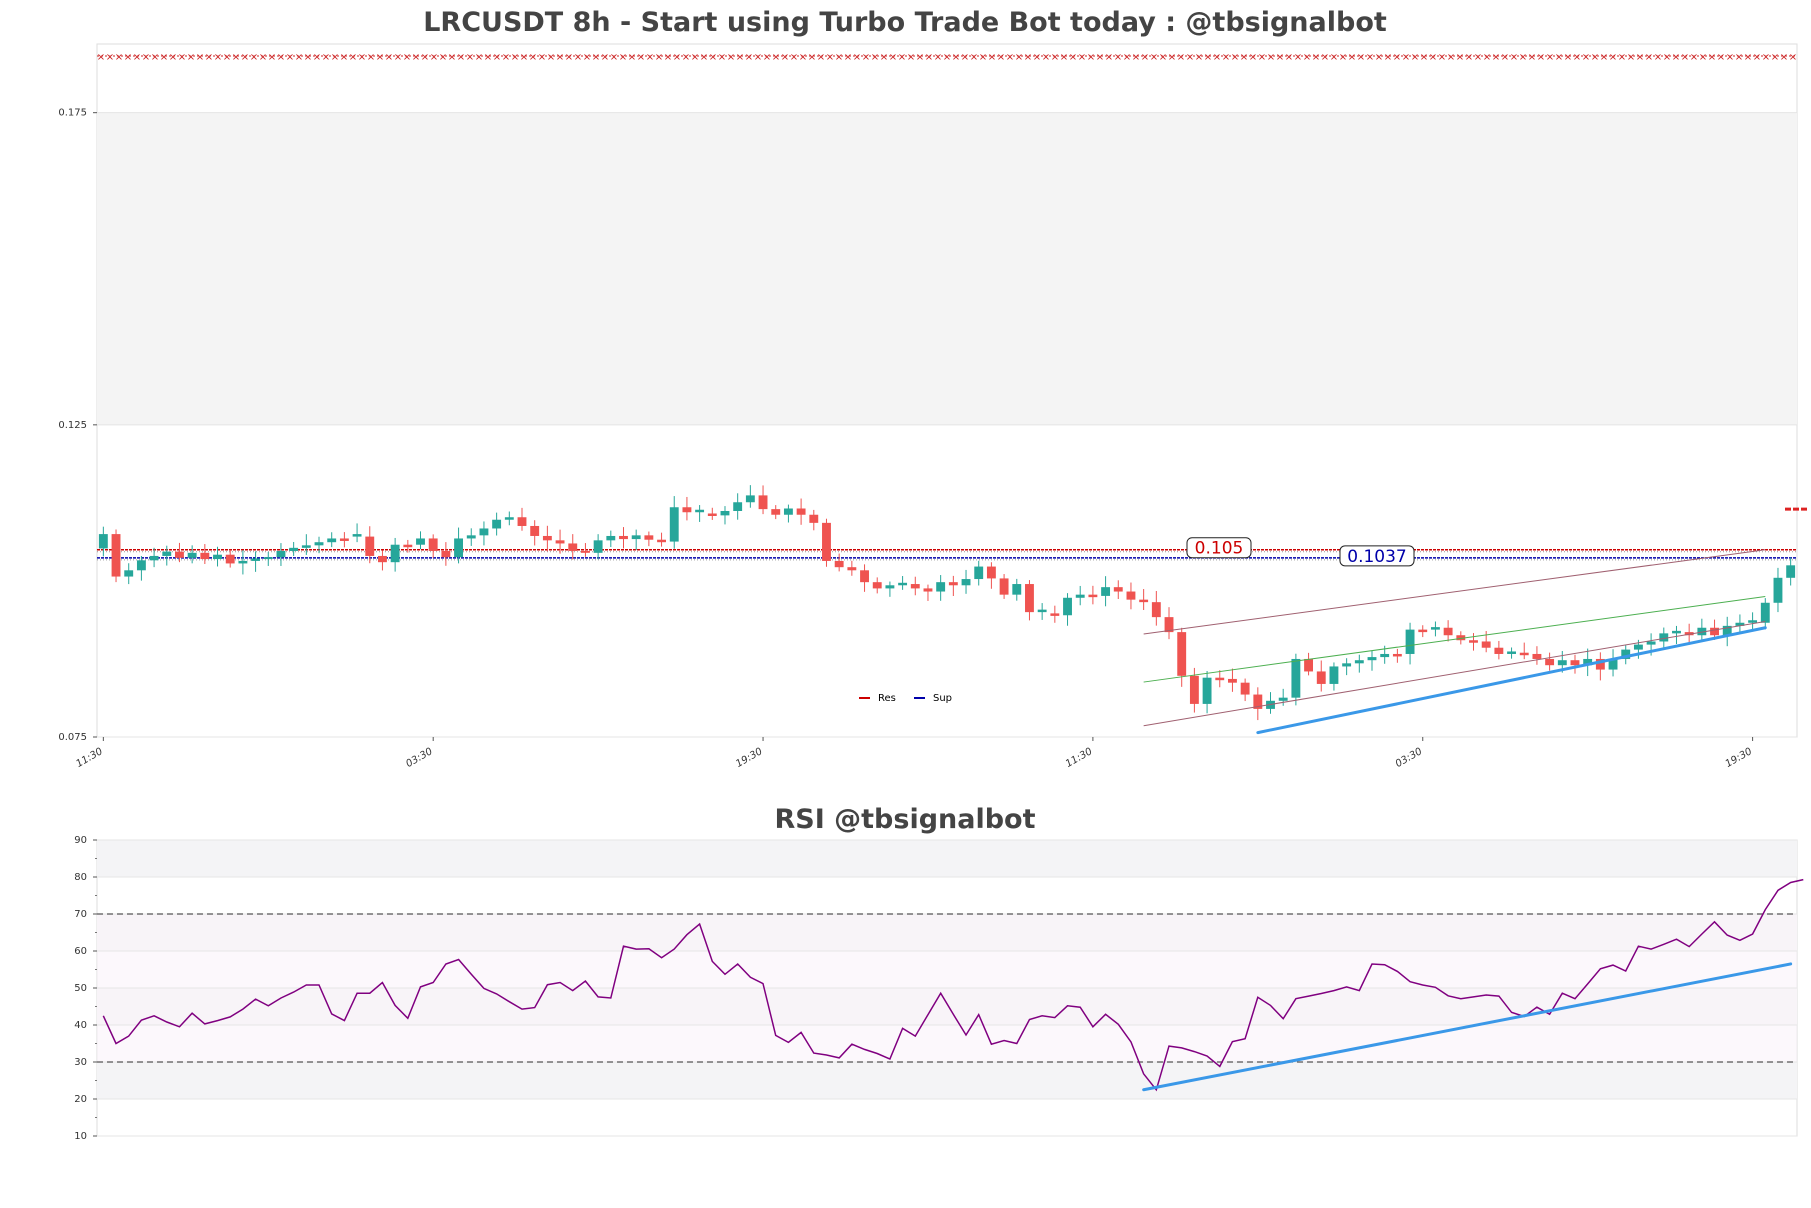 The height and width of the screenshot is (1208, 1811). Describe the element at coordinates (942, 698) in the screenshot. I see `legend-sup-label: Sup` at that location.